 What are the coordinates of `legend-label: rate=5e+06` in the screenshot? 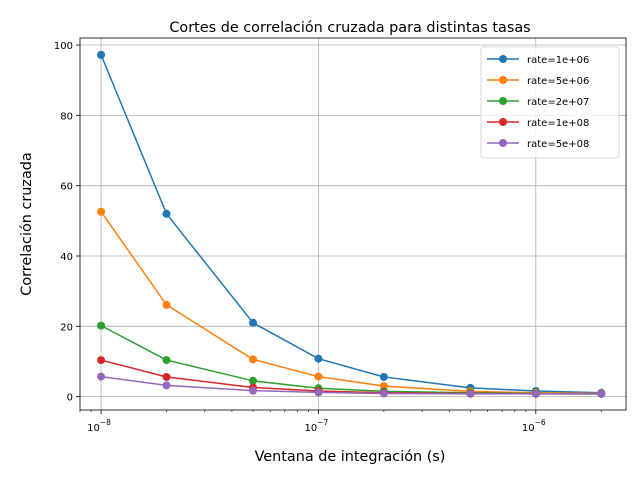 It's located at (558, 81).